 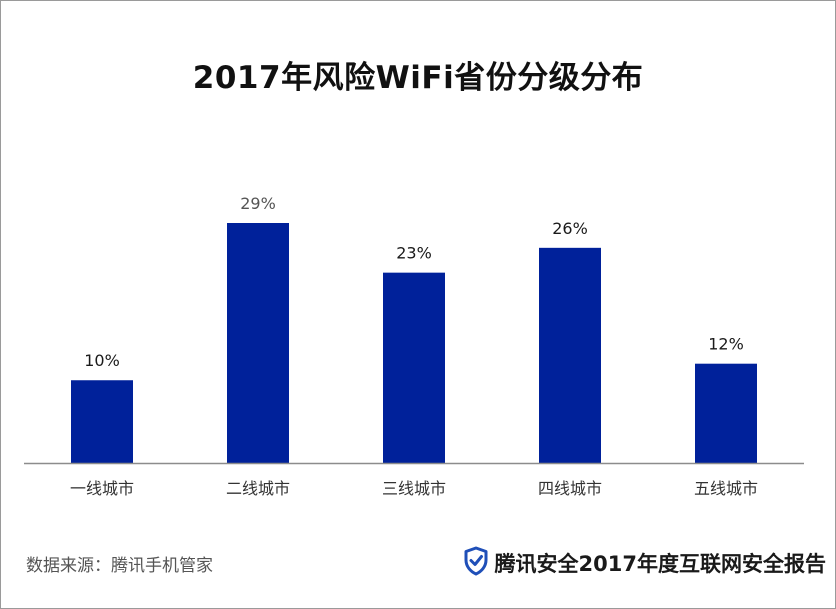 I want to click on category-label-3: 三线城市, so click(x=414, y=488).